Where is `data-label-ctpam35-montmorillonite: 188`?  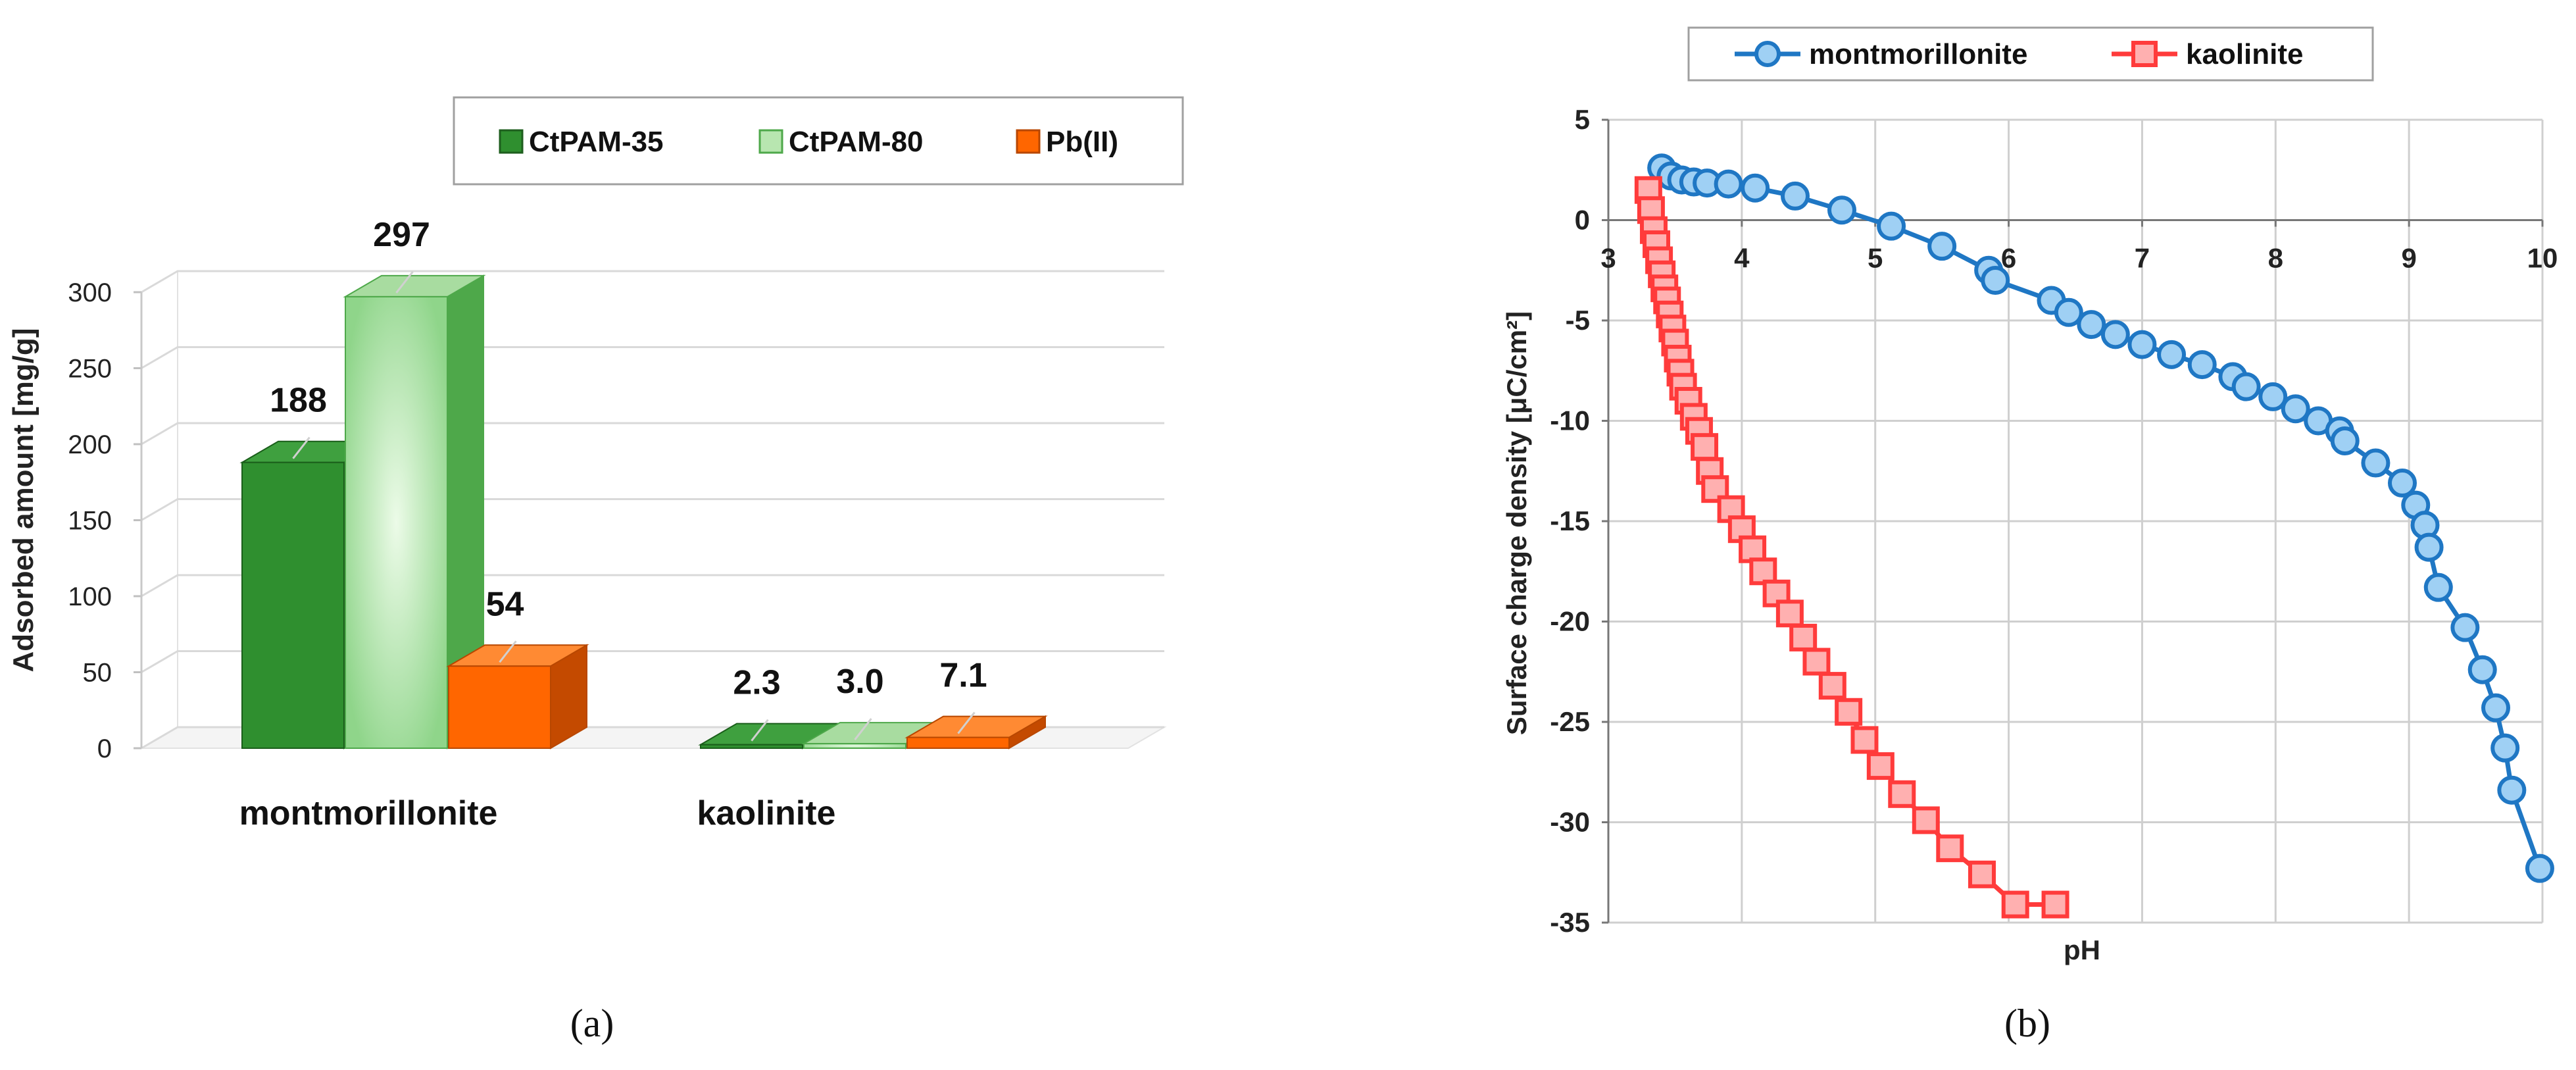 data-label-ctpam35-montmorillonite: 188 is located at coordinates (298, 401).